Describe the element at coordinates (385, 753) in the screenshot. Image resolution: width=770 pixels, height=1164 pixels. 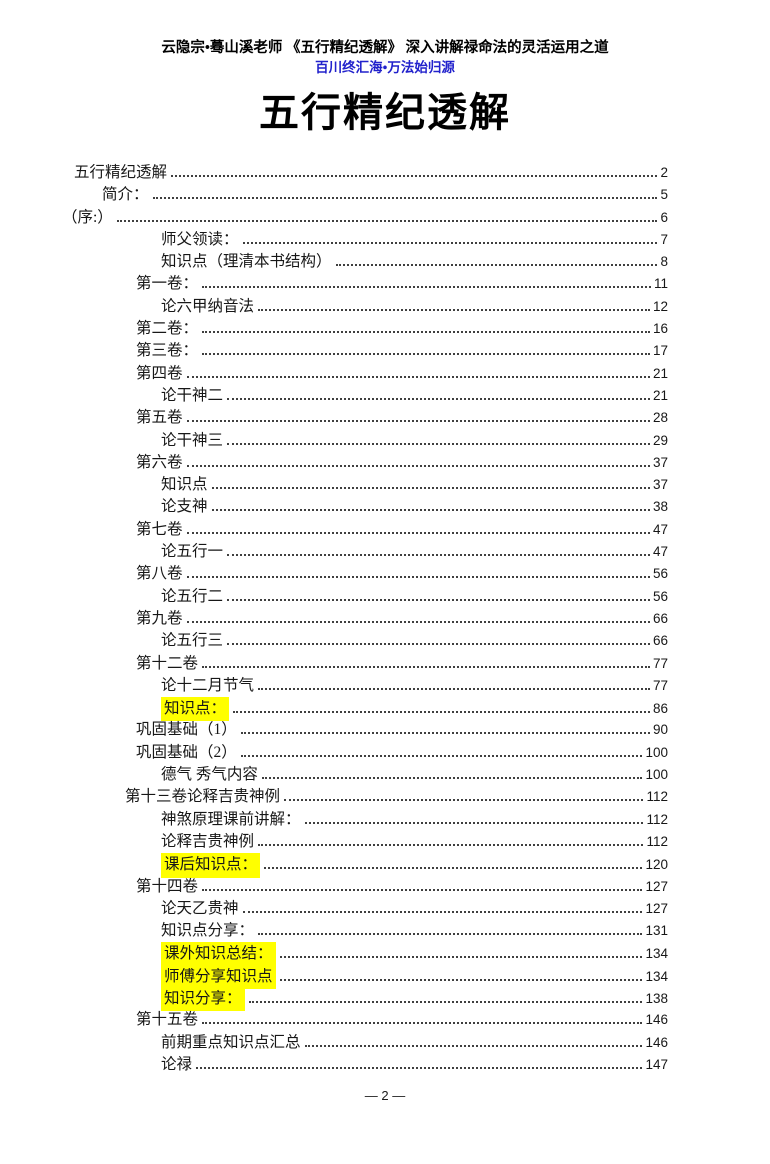
I see `toc-entry: 巩固基础（2） 100` at that location.